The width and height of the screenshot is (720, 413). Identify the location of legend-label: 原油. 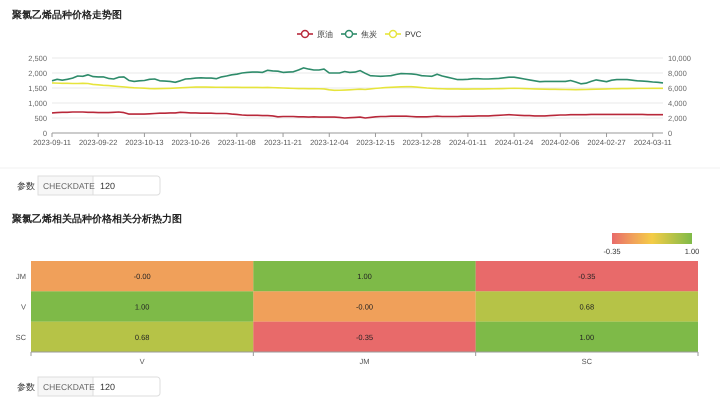
(325, 34).